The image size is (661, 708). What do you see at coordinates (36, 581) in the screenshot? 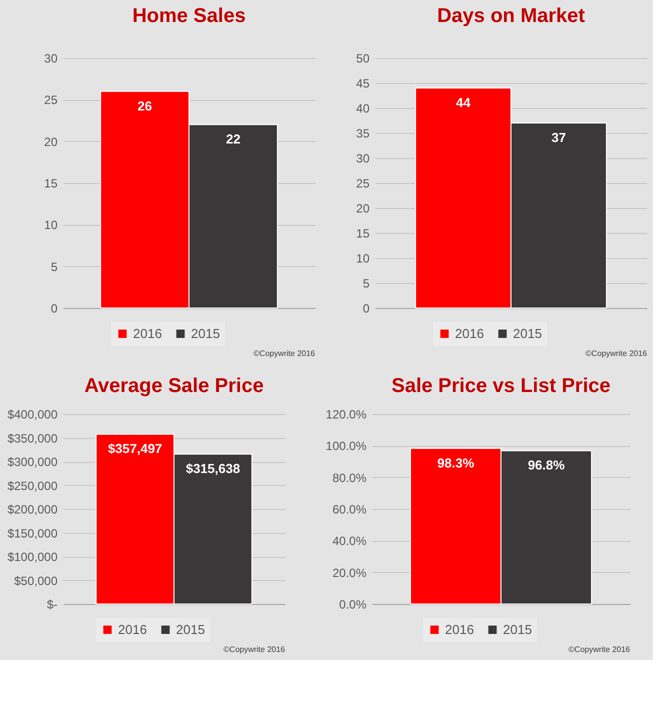
I see `y-tick-label: $50,000` at bounding box center [36, 581].